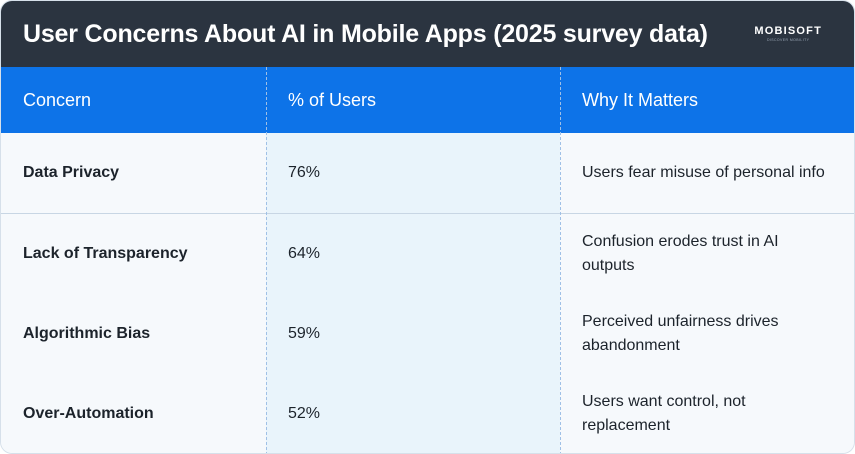  I want to click on column-header-percent: % of Users, so click(332, 99).